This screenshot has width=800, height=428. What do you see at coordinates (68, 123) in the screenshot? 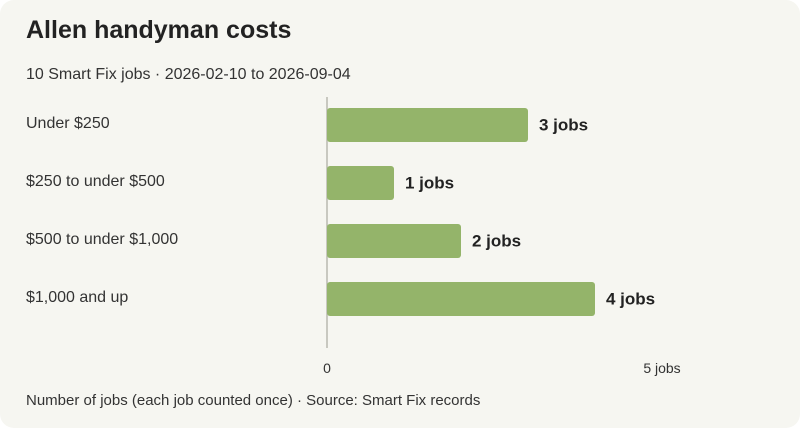
I see `category-label: Under $250` at bounding box center [68, 123].